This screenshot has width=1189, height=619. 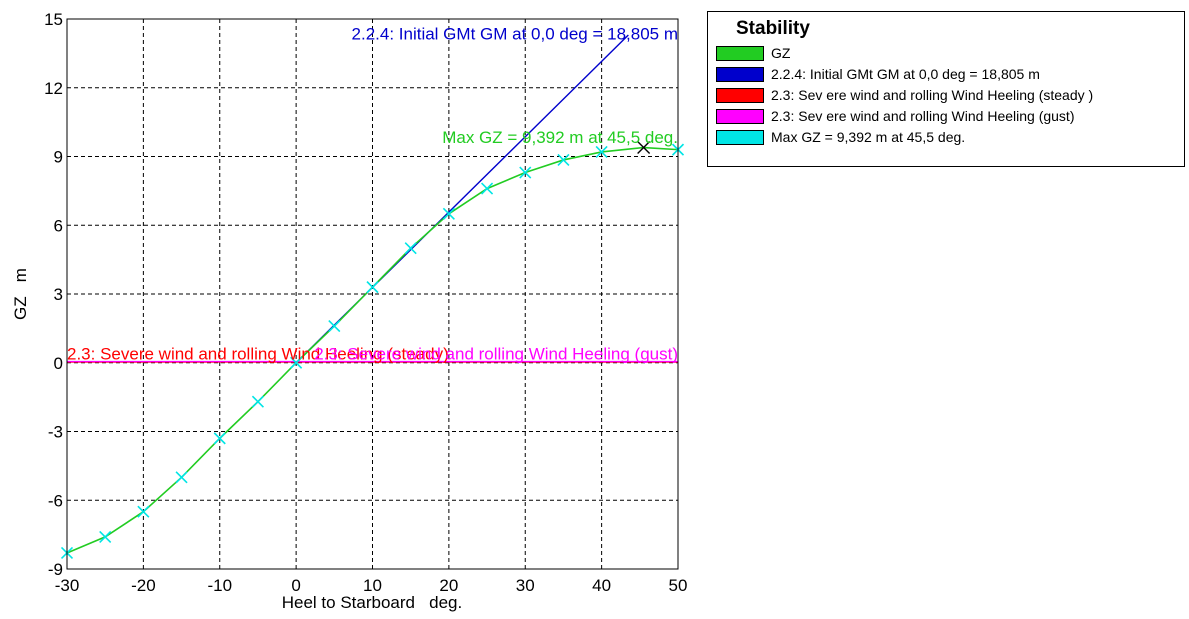 I want to click on y-tick-label: 0, so click(x=58, y=363).